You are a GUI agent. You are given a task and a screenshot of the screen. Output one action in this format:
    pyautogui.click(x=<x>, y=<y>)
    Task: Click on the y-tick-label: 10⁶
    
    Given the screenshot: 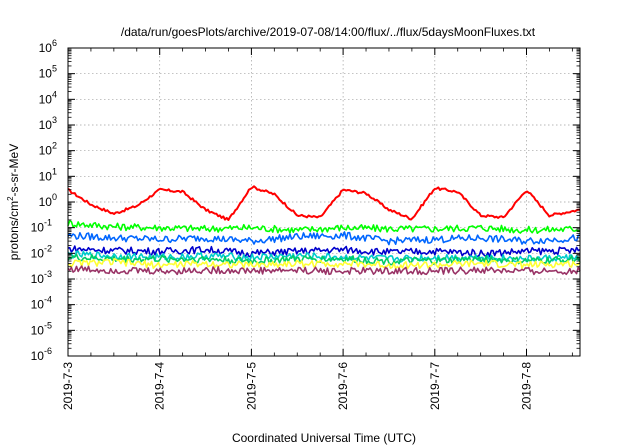 What is the action you would take?
    pyautogui.click(x=48, y=46)
    